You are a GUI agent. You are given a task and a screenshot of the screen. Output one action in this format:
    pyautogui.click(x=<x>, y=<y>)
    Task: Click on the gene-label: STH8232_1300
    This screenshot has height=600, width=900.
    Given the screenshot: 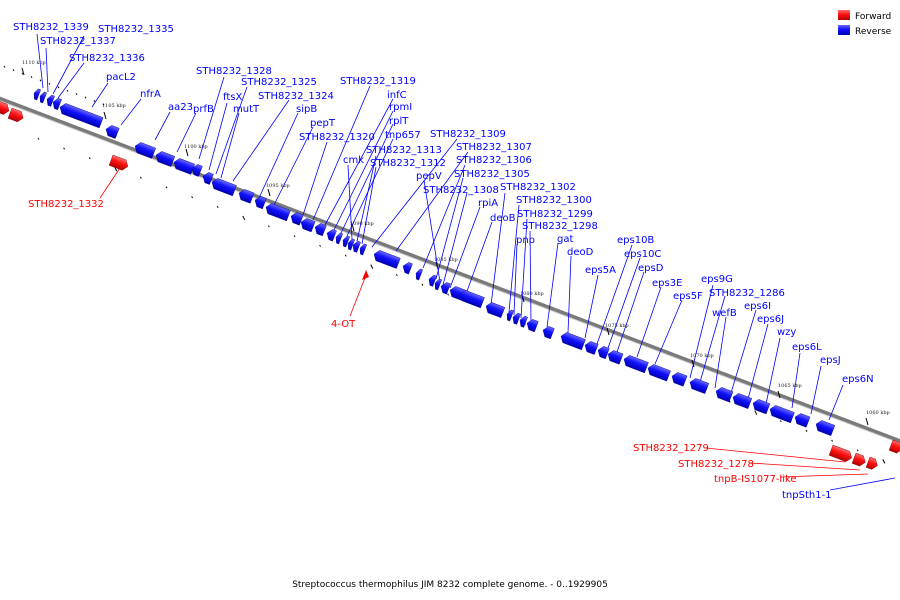 What is the action you would take?
    pyautogui.click(x=554, y=200)
    